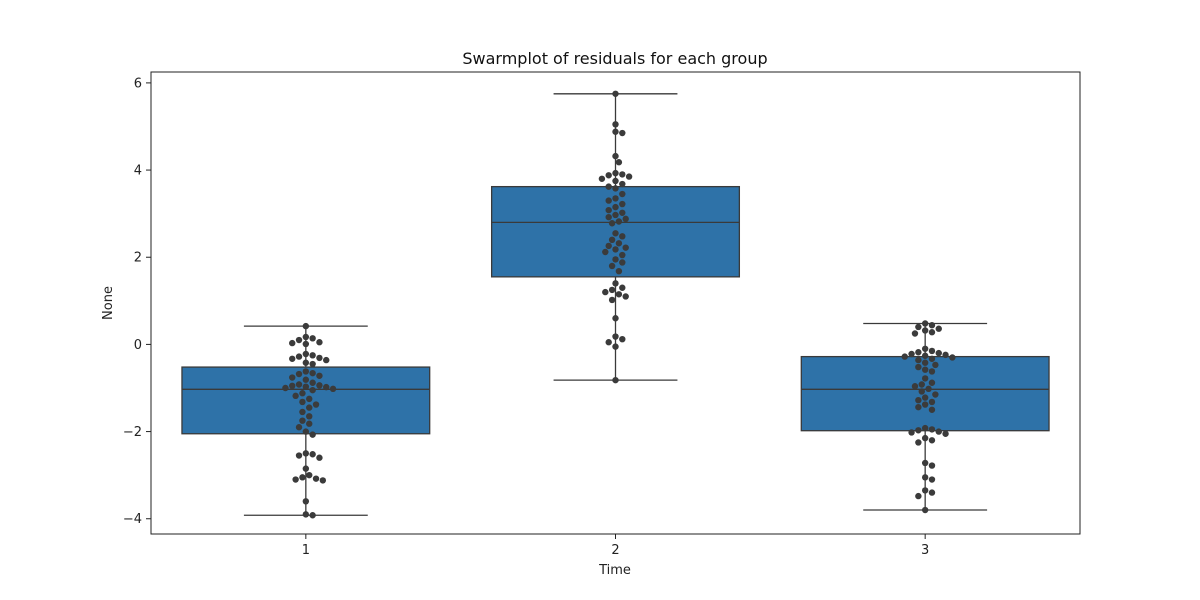 Image resolution: width=1200 pixels, height=600 pixels. I want to click on y-tick-label: −4, so click(132, 519).